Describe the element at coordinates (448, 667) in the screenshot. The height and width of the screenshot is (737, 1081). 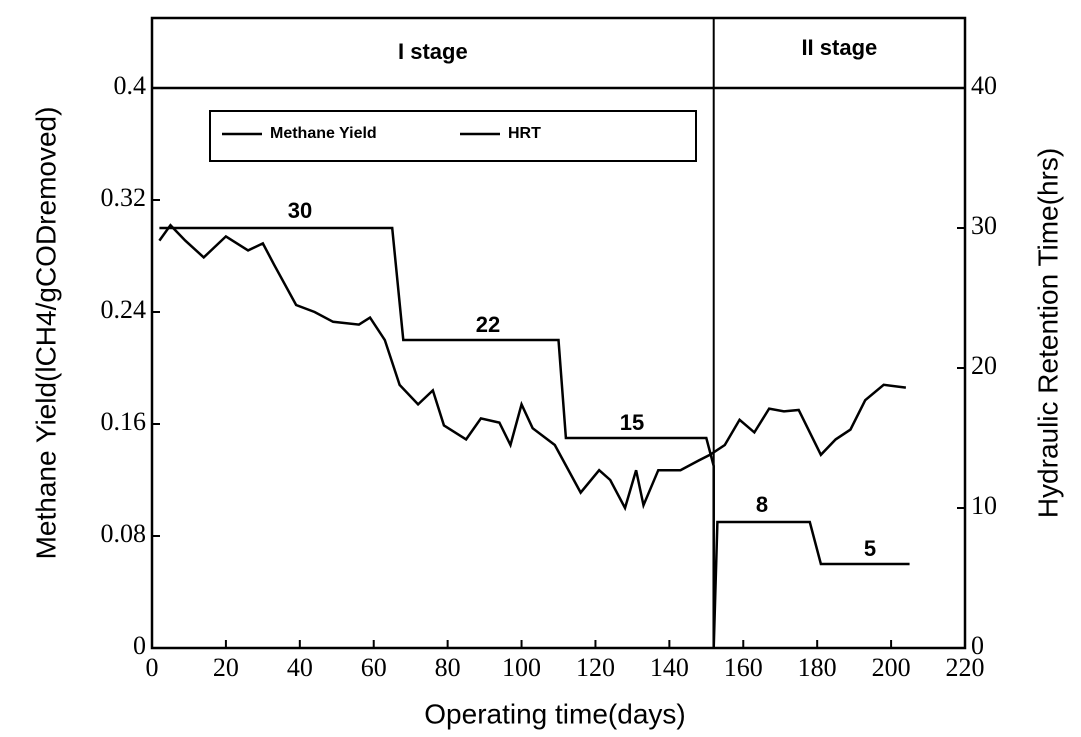
I see `x-tick-label: 80` at that location.